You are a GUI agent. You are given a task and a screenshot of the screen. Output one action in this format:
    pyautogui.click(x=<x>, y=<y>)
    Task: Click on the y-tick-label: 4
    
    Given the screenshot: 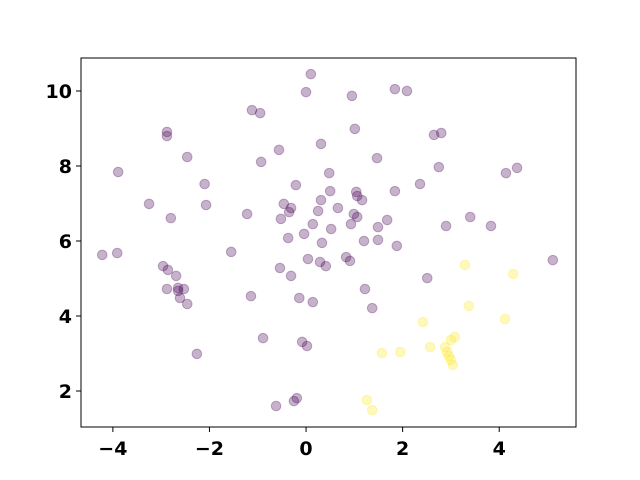 What is the action you would take?
    pyautogui.click(x=65, y=317)
    